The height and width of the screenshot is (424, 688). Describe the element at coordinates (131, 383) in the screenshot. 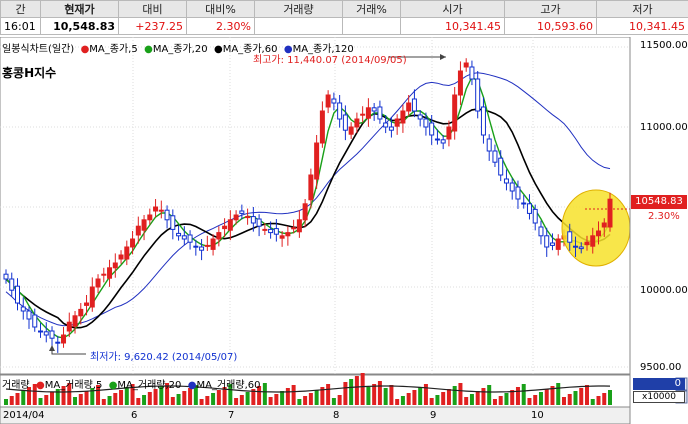

I see `volume-legend: 거래량 ● MA_거래량,5 ● MA_거래량,20 ● MA_거래량,60` at that location.